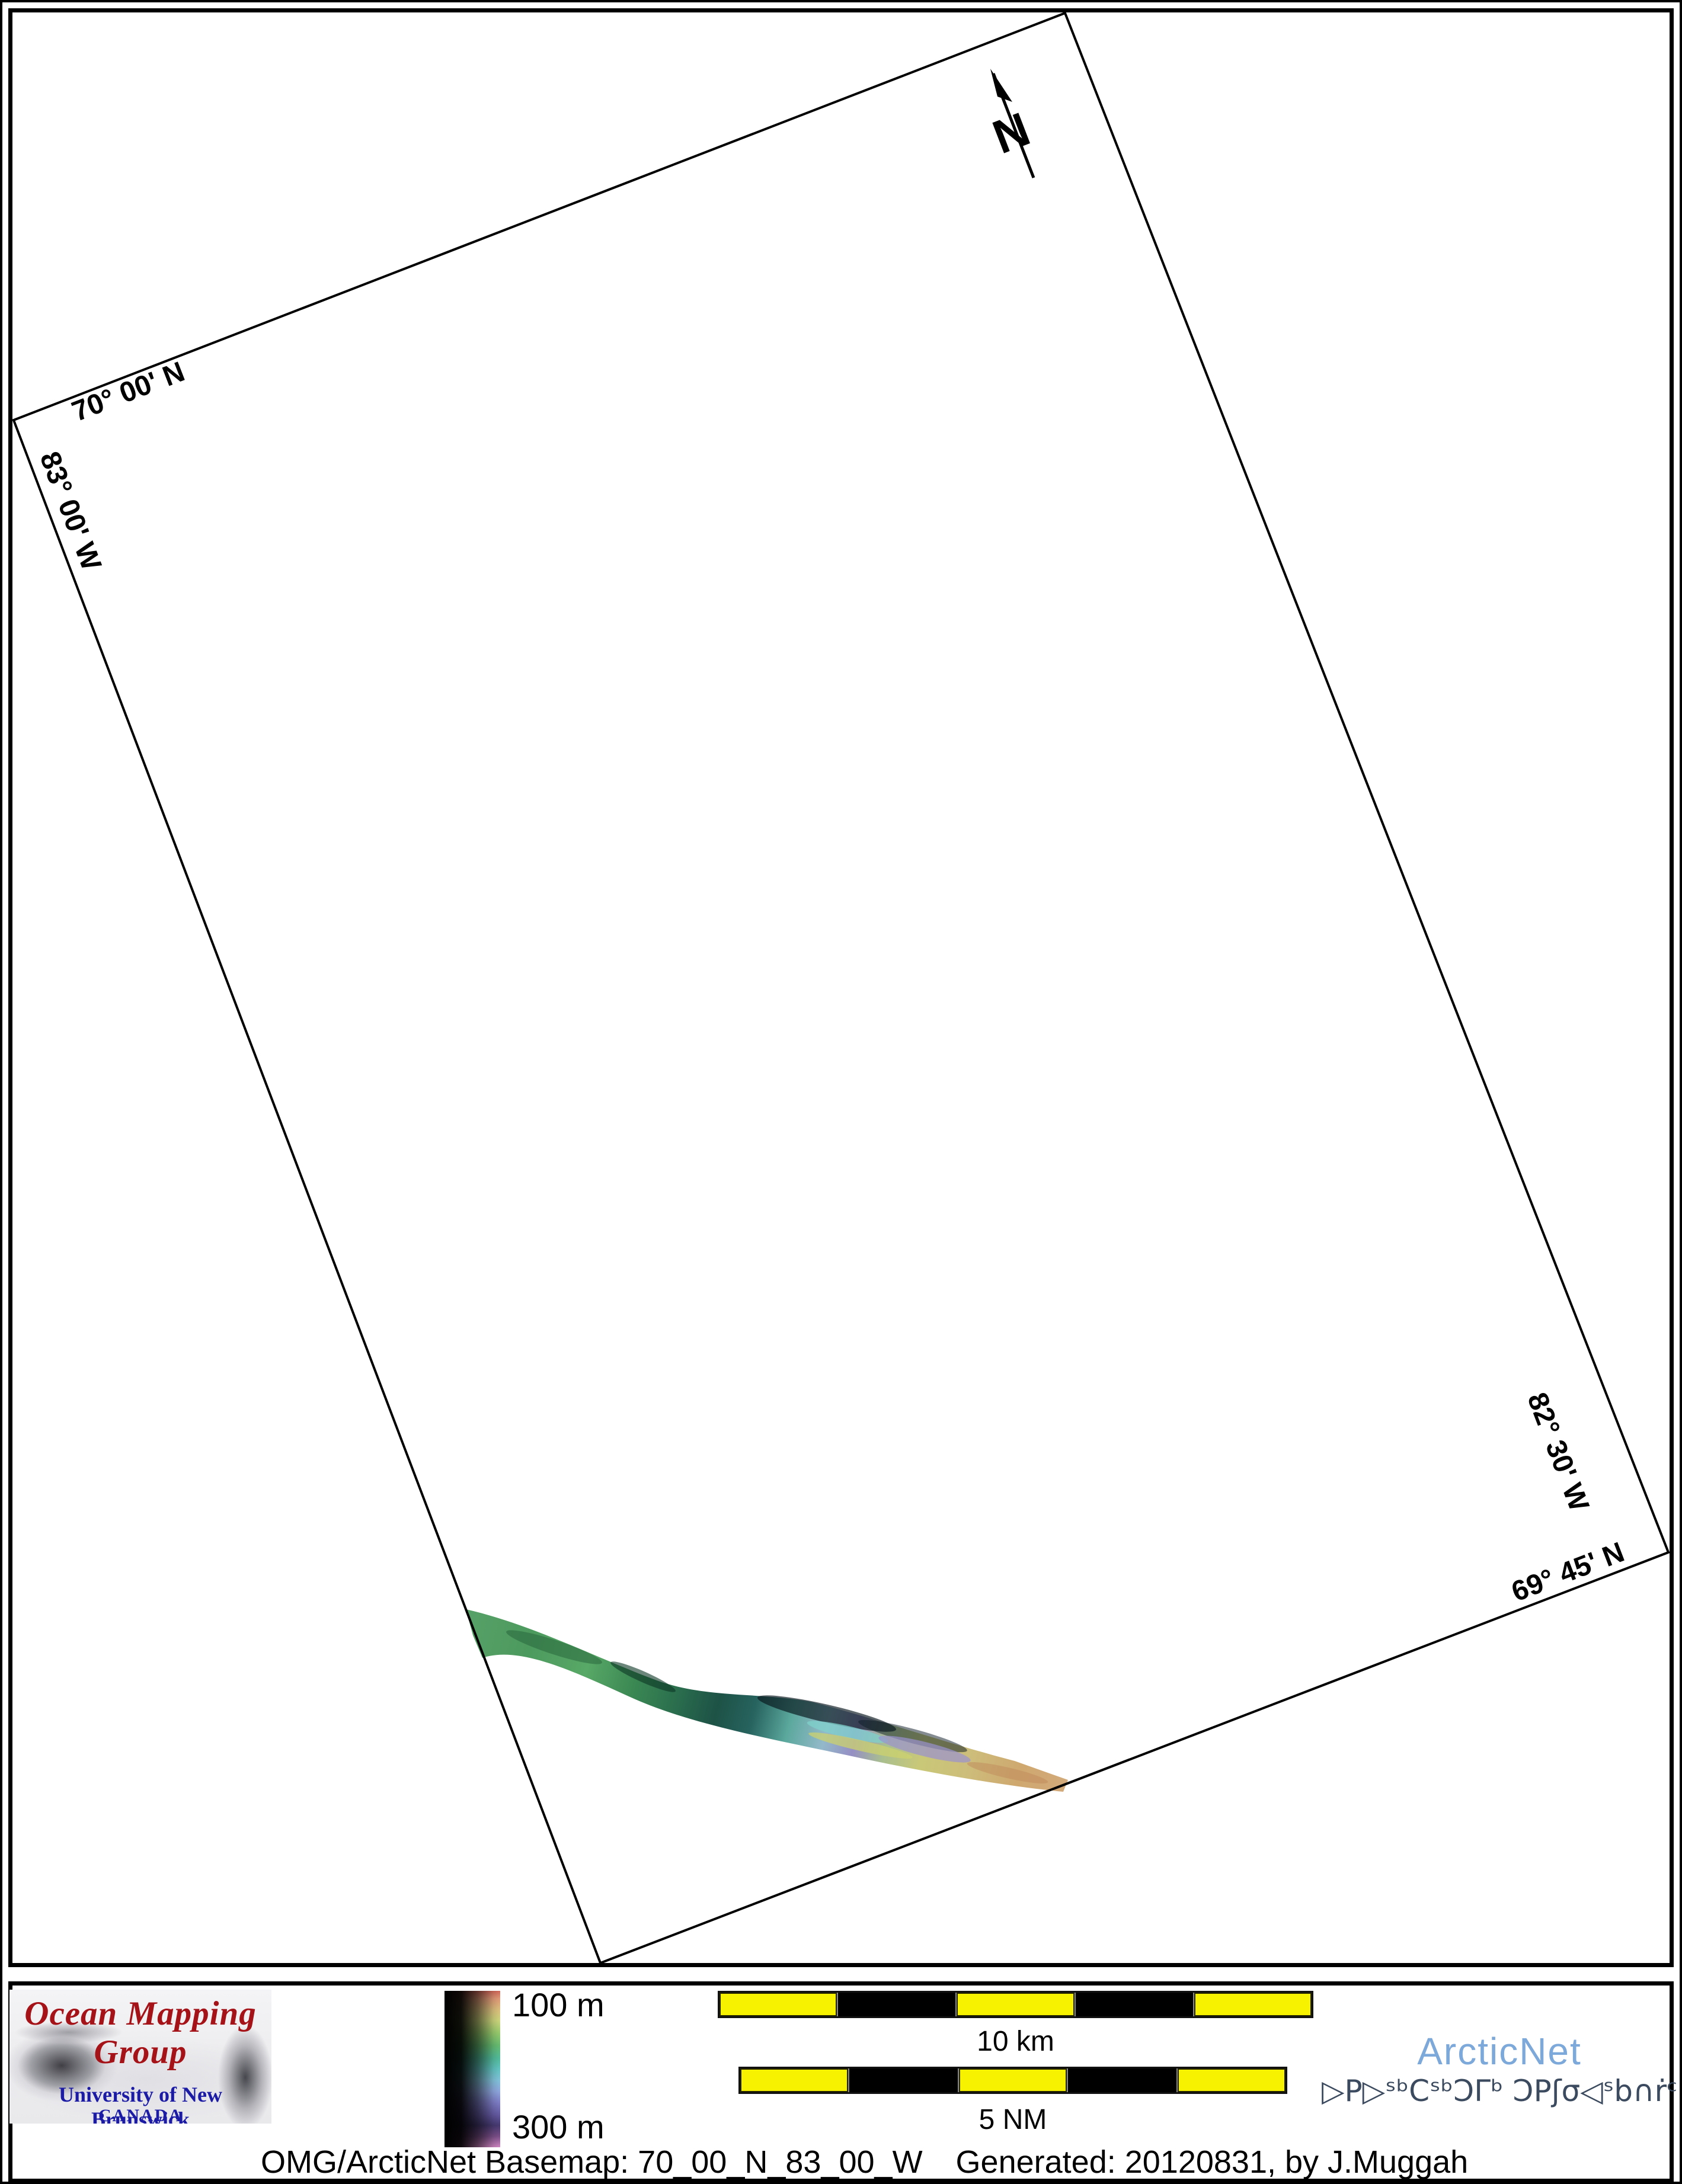  What do you see at coordinates (140, 2103) in the screenshot?
I see `omg-logo-university: University of New Brunswick` at bounding box center [140, 2103].